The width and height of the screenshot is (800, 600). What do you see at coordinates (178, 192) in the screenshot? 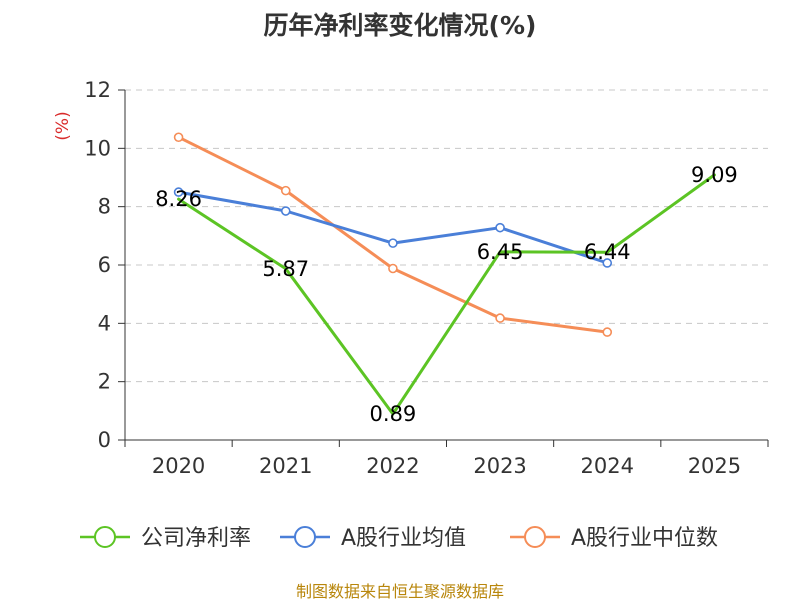
I see `series-1-point-2020` at bounding box center [178, 192].